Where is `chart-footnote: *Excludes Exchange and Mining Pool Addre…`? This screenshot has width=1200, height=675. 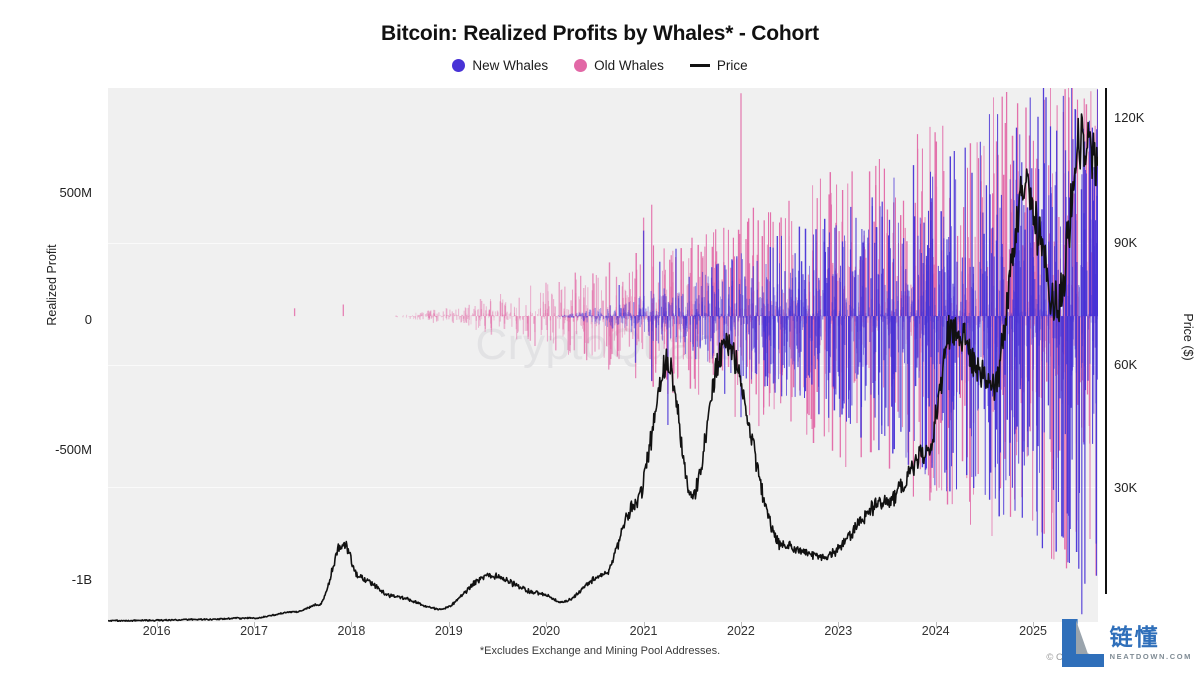
chart-footnote: *Excludes Exchange and Mining Pool Addre… is located at coordinates (600, 651).